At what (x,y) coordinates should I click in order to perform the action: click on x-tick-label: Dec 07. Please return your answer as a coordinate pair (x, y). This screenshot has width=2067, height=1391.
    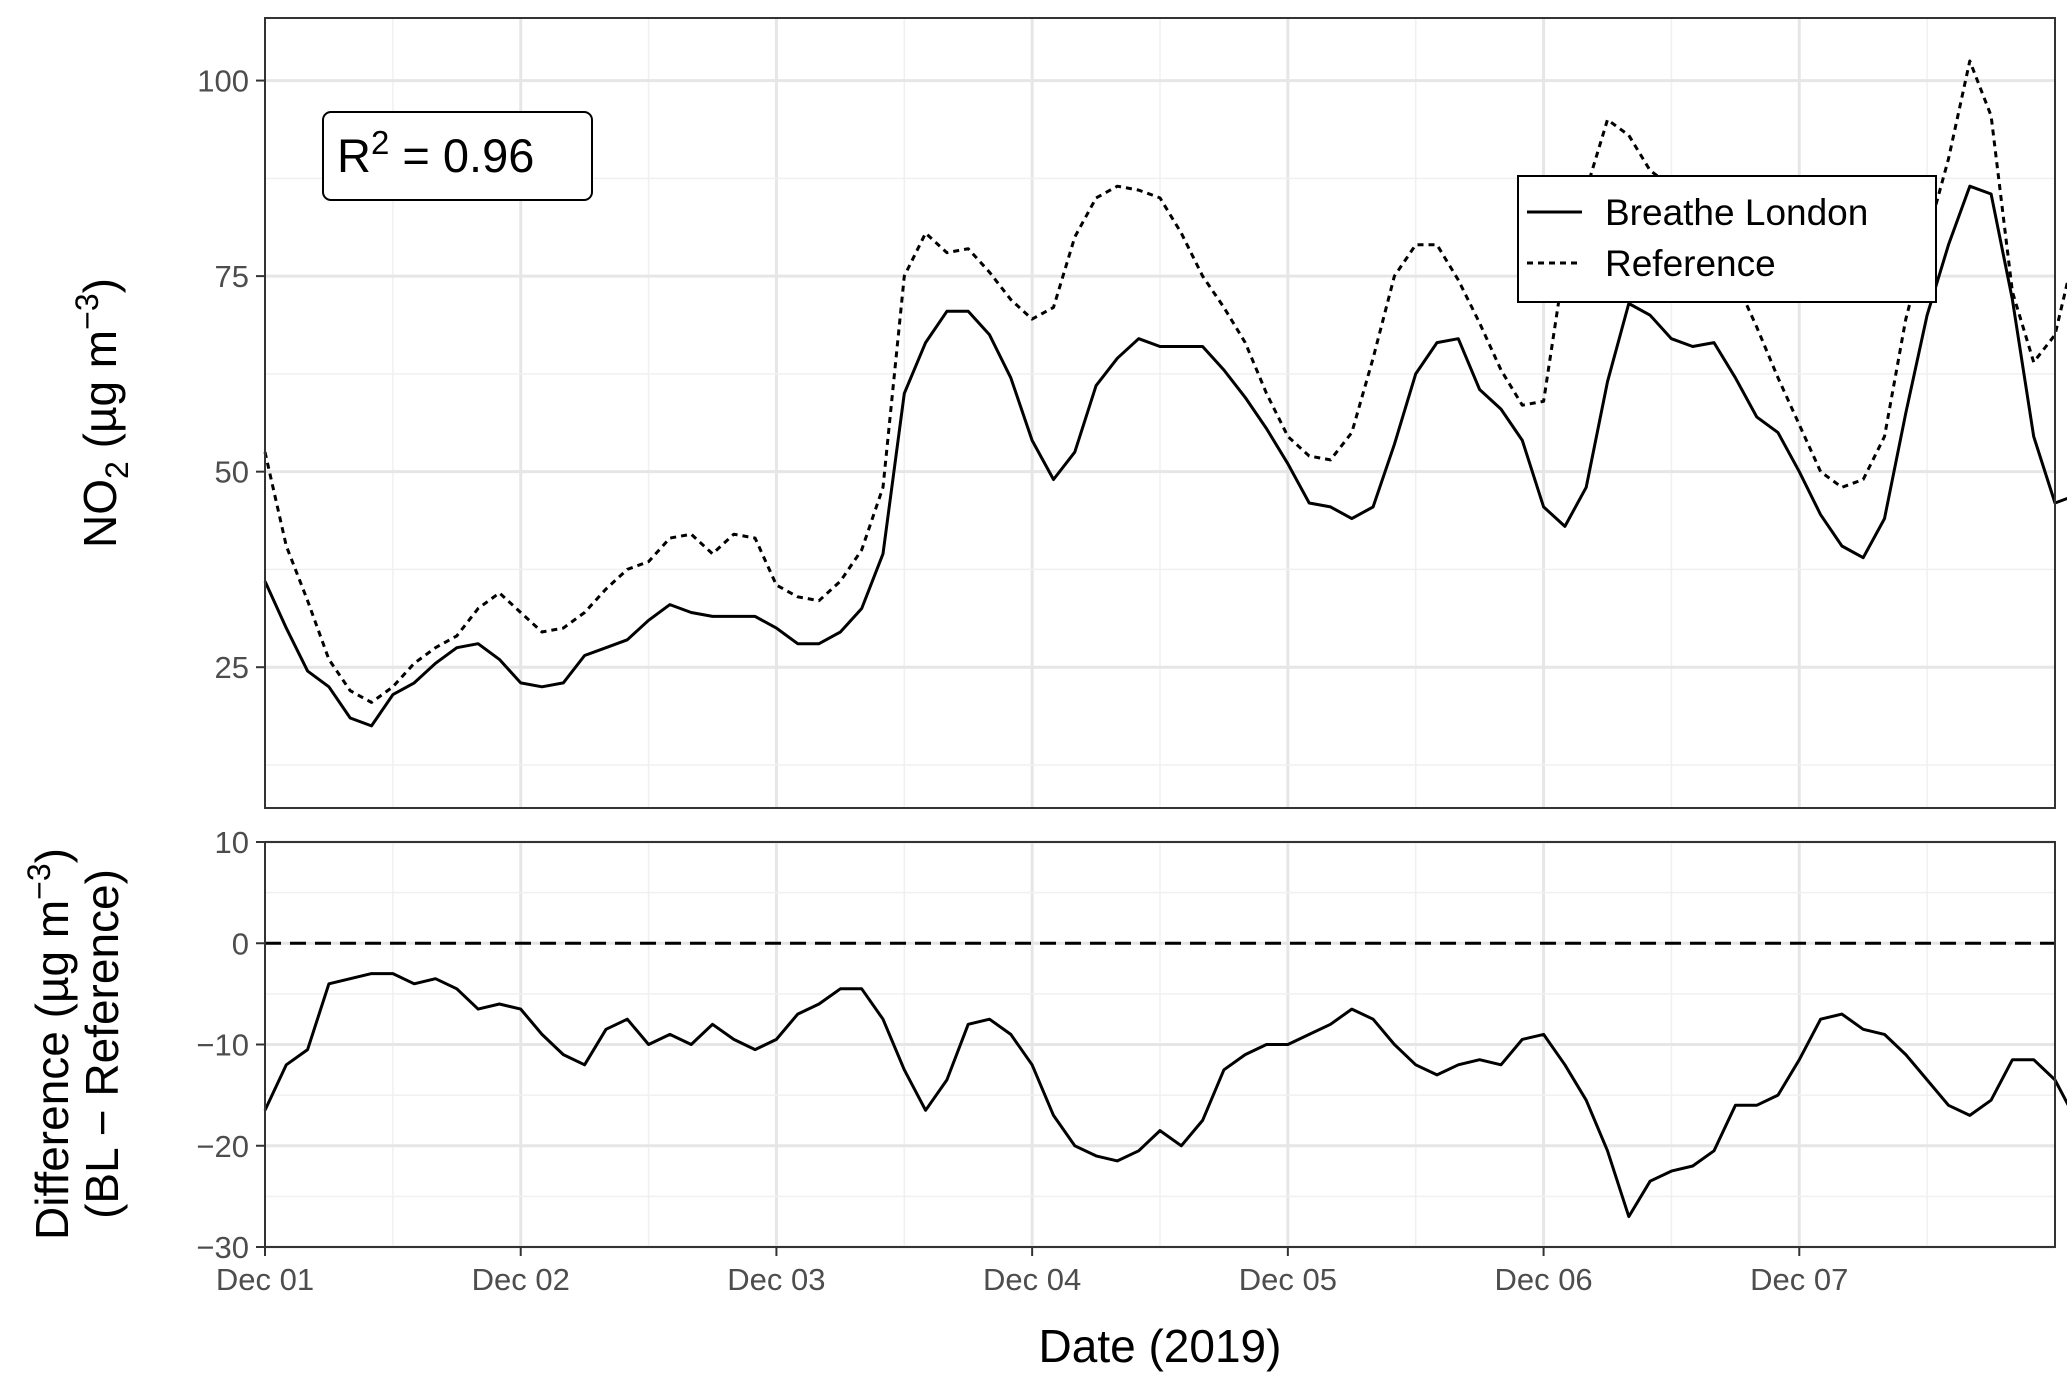
    Looking at the image, I should click on (1799, 1279).